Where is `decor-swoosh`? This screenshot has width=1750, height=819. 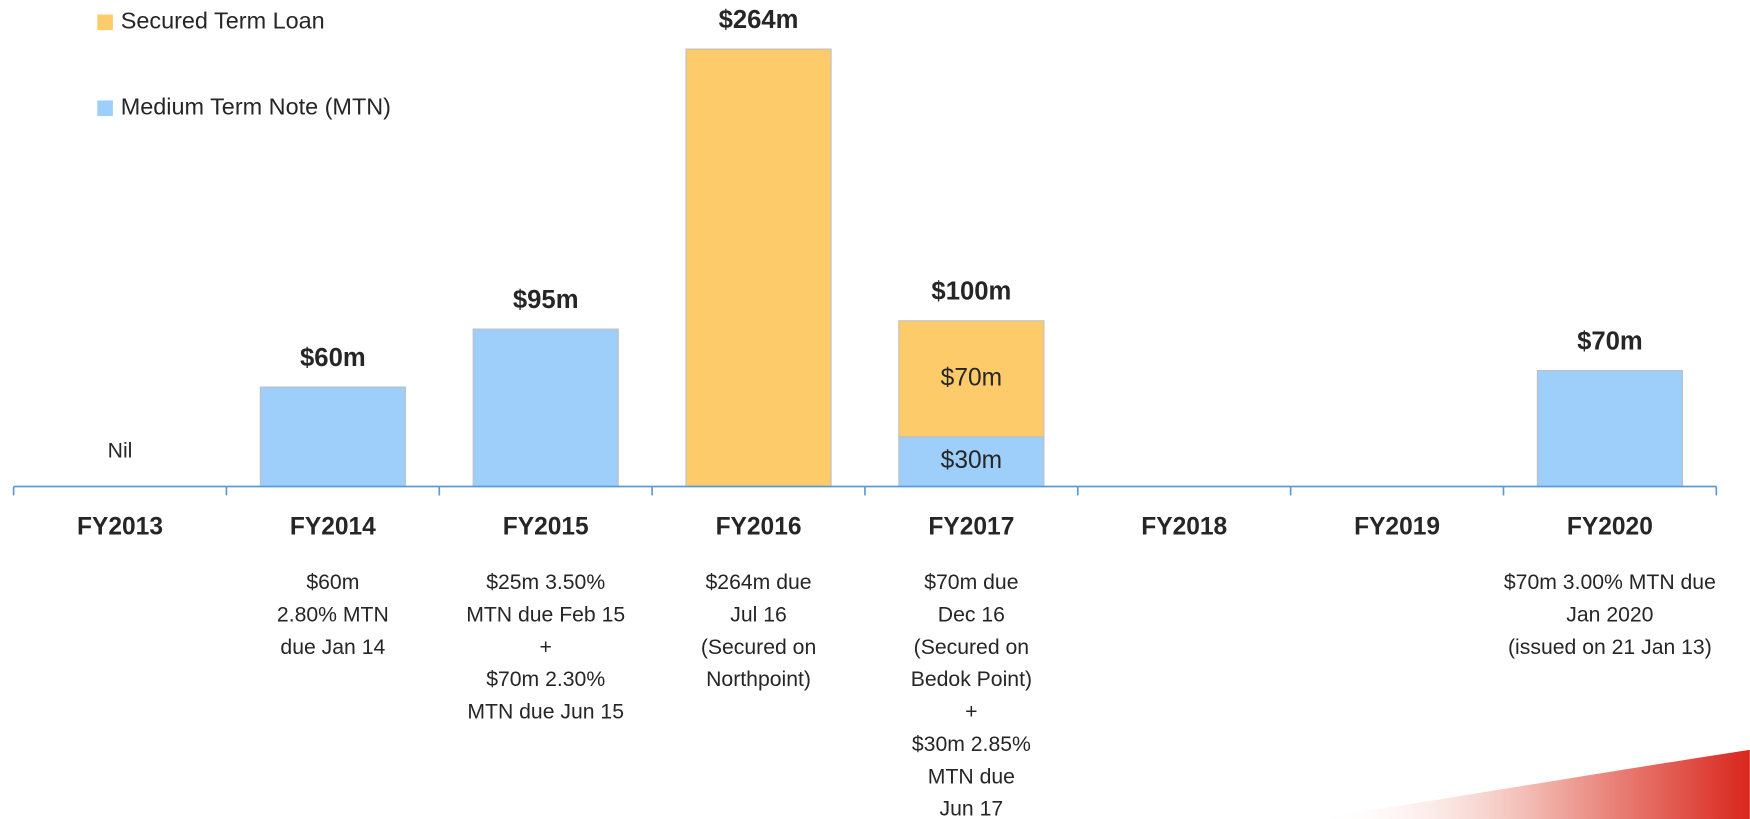
decor-swoosh is located at coordinates (1533, 784).